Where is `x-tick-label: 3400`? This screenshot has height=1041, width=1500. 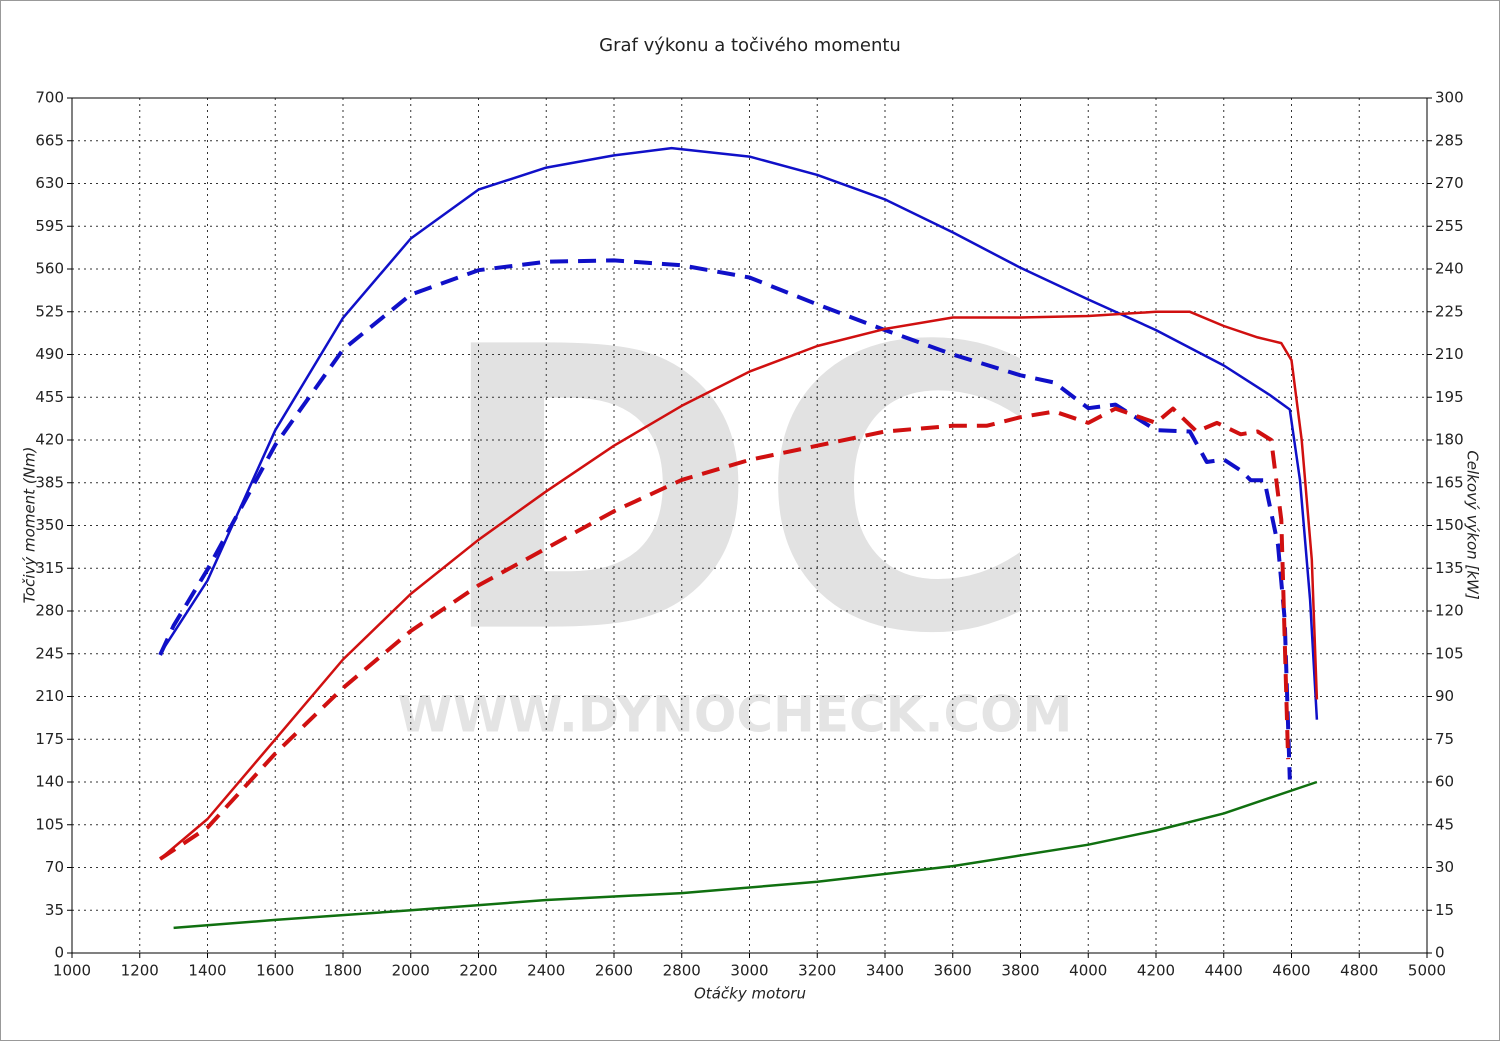 x-tick-label: 3400 is located at coordinates (885, 971).